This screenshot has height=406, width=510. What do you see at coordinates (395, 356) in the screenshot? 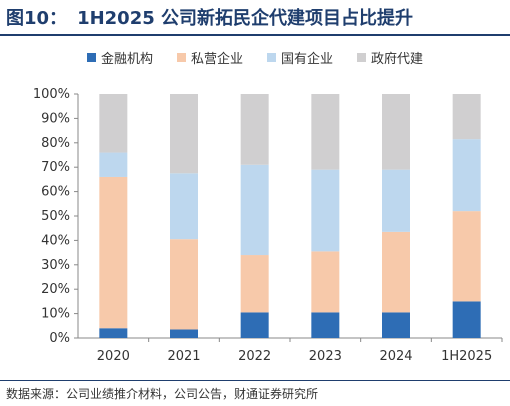
I see `x-tick-label: 2024` at bounding box center [395, 356].